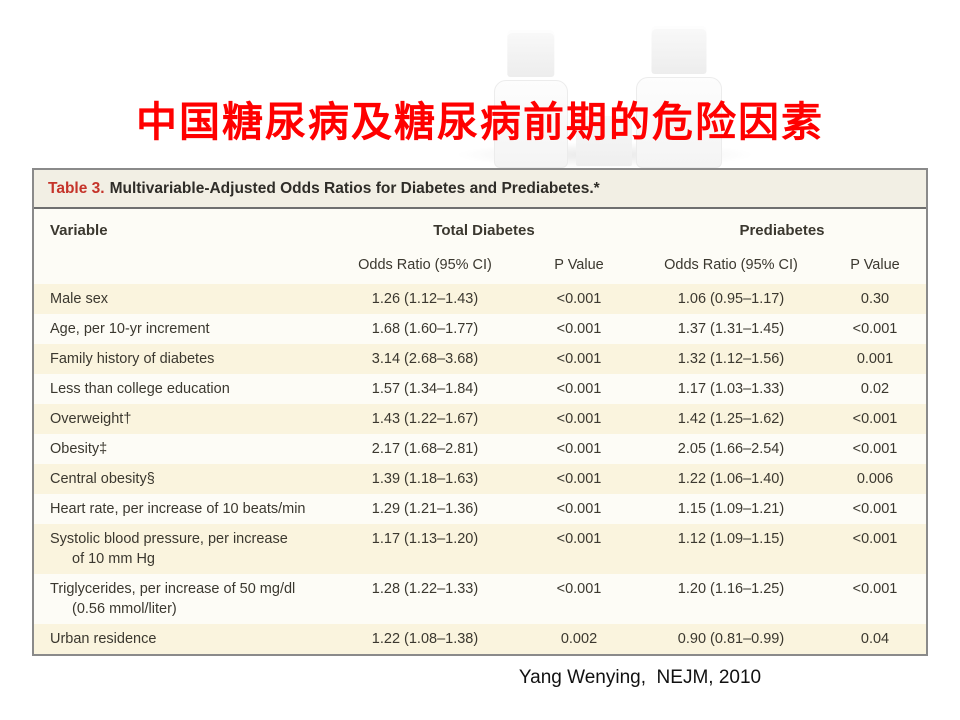 Image resolution: width=960 pixels, height=720 pixels. What do you see at coordinates (875, 479) in the screenshot?
I see `prediabetes-p-value-cell: 0.006` at bounding box center [875, 479].